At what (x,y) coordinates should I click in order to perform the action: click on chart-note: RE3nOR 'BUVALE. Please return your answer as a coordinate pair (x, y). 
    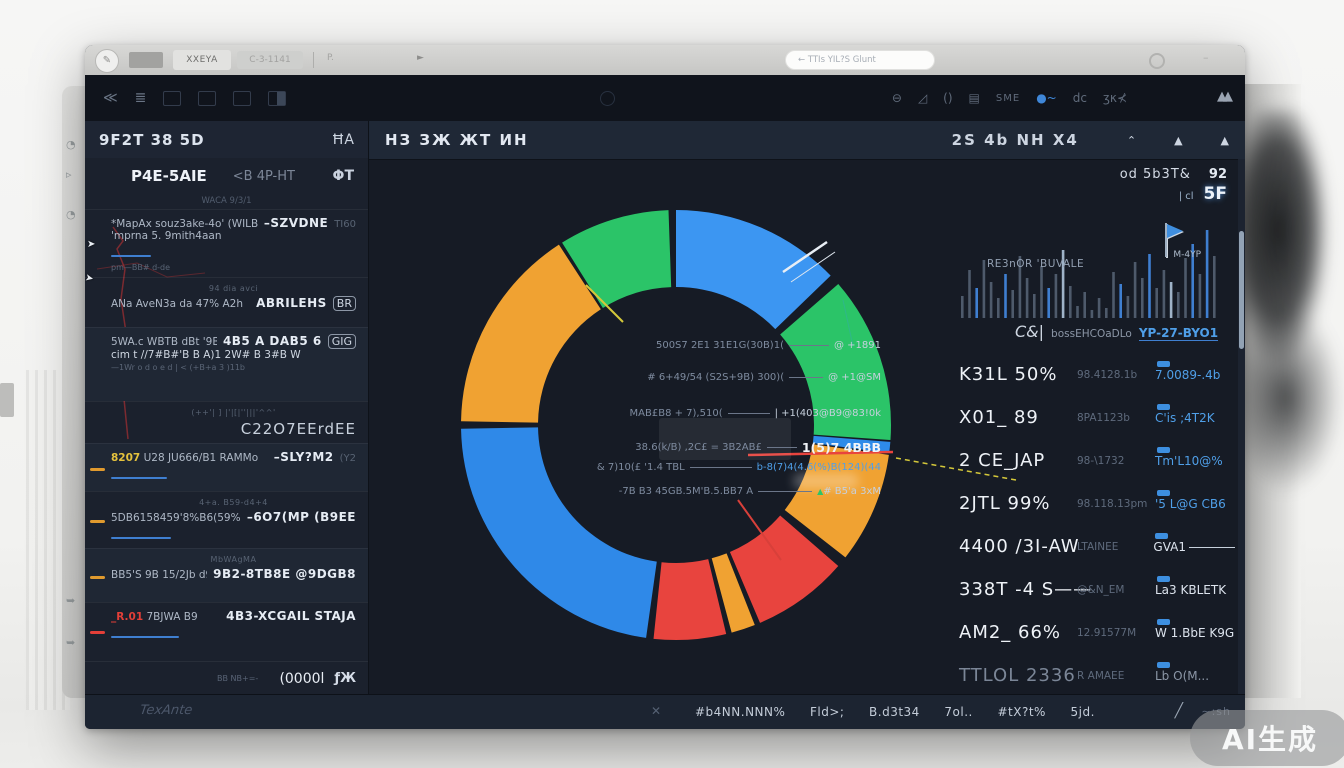
    Looking at the image, I should click on (1036, 264).